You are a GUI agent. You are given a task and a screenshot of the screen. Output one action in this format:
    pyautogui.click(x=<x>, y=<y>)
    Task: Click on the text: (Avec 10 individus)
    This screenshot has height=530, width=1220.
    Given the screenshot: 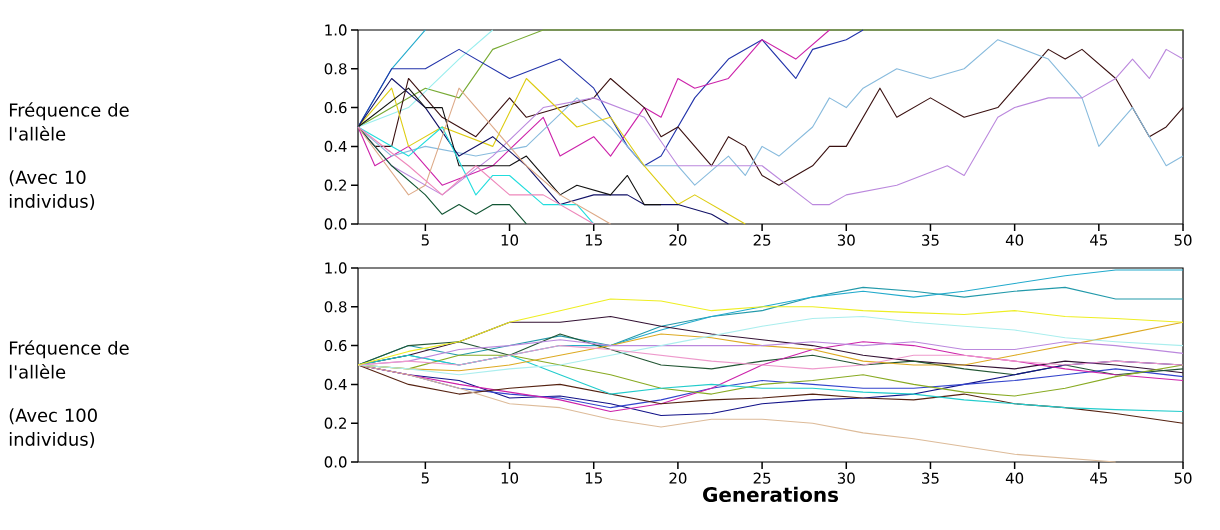 What is the action you would take?
    pyautogui.click(x=52, y=190)
    